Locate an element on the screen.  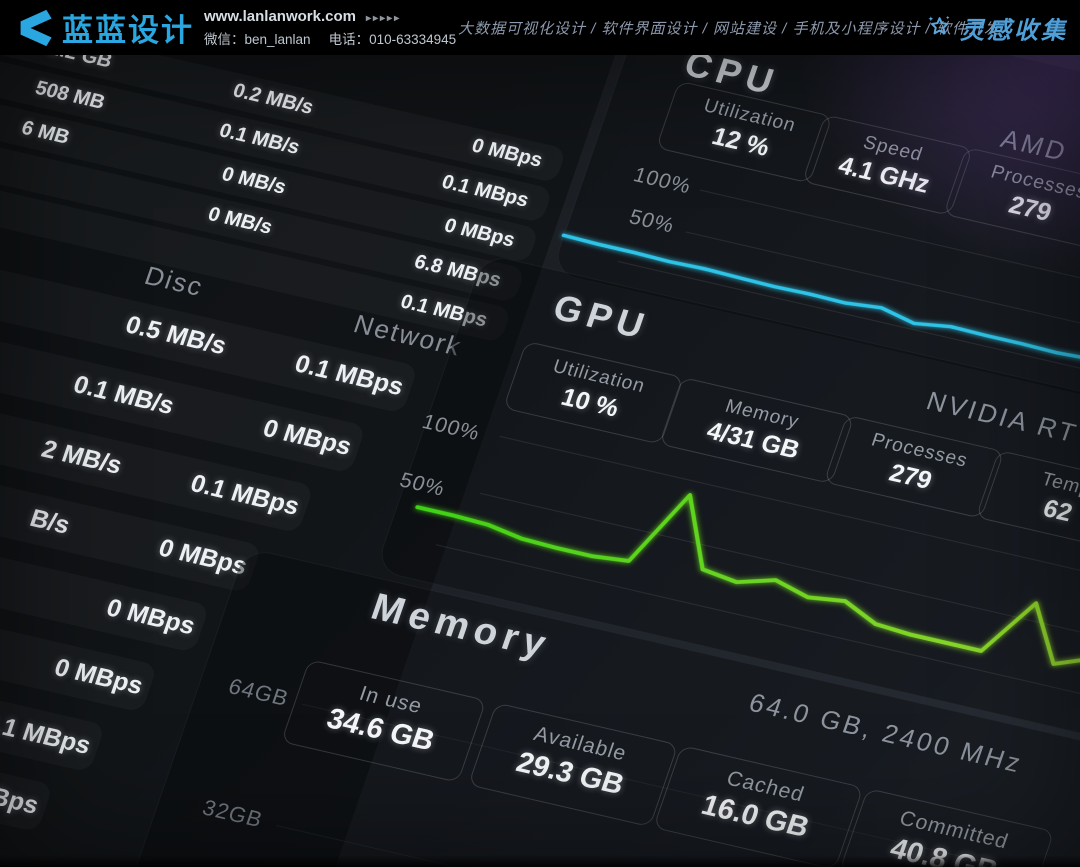
cpu-utilization-line is located at coordinates (820, 356).